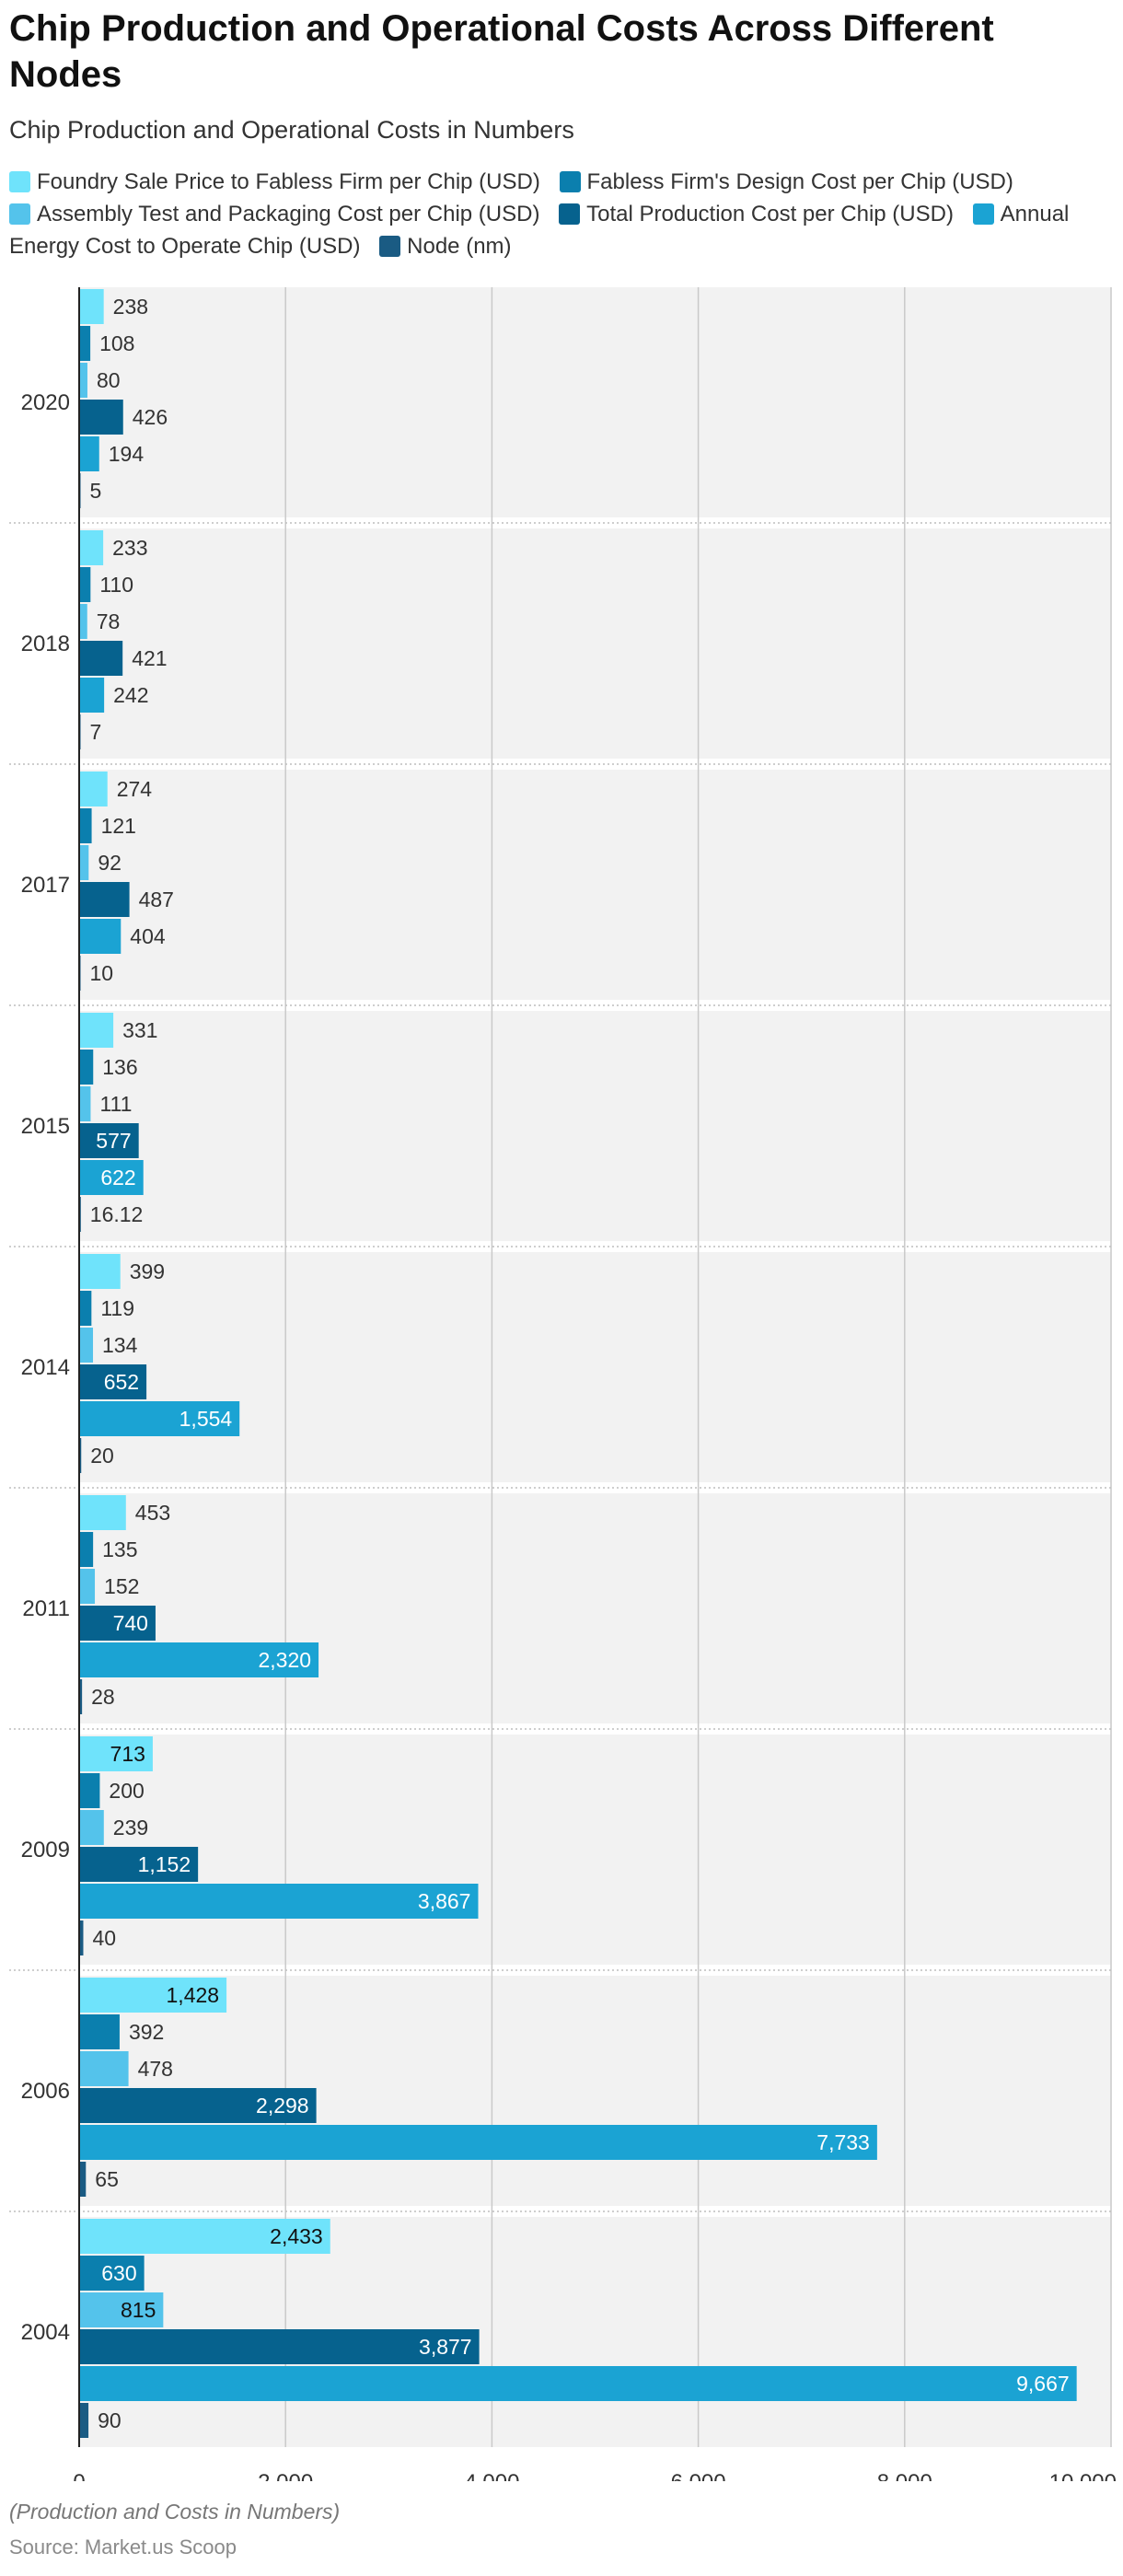 The width and height of the screenshot is (1123, 2576). I want to click on value-label: 136, so click(120, 1067).